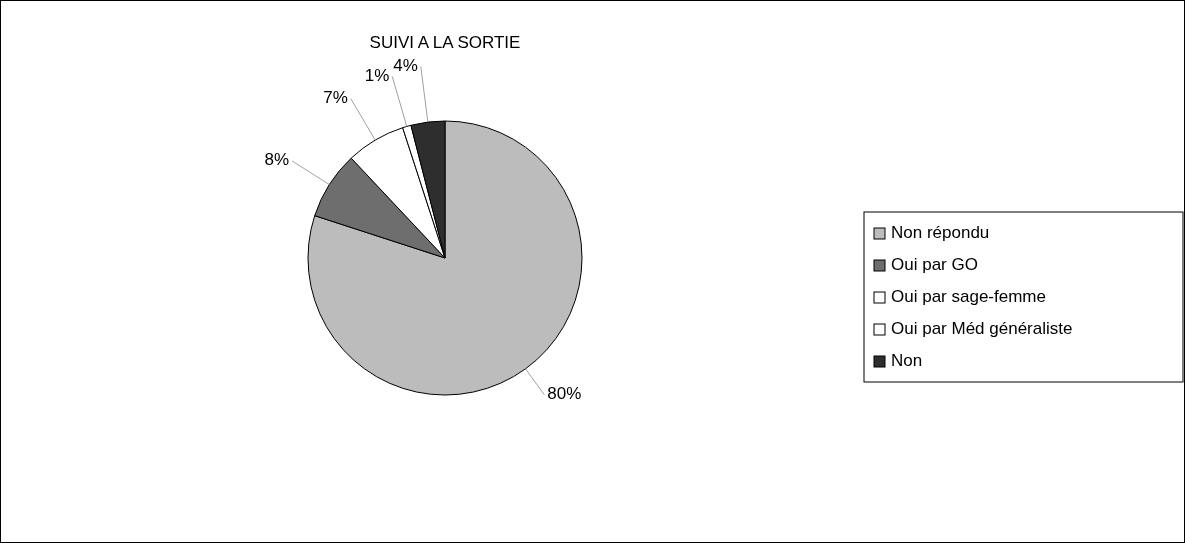  Describe the element at coordinates (982, 329) in the screenshot. I see `legend-label: Oui par Méd généraliste` at that location.